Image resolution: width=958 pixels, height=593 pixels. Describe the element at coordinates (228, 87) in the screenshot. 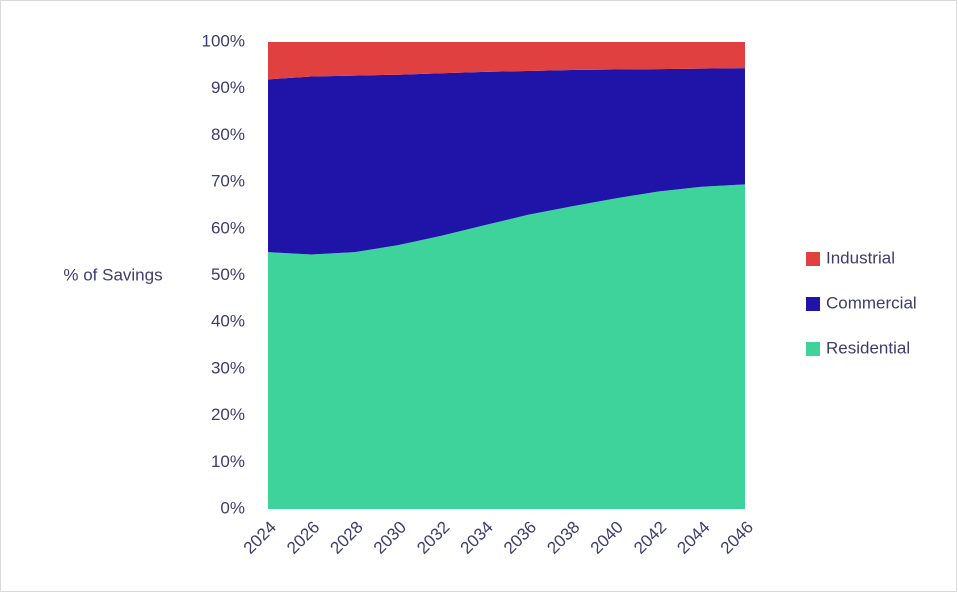

I see `y-tick-label: 90%` at that location.